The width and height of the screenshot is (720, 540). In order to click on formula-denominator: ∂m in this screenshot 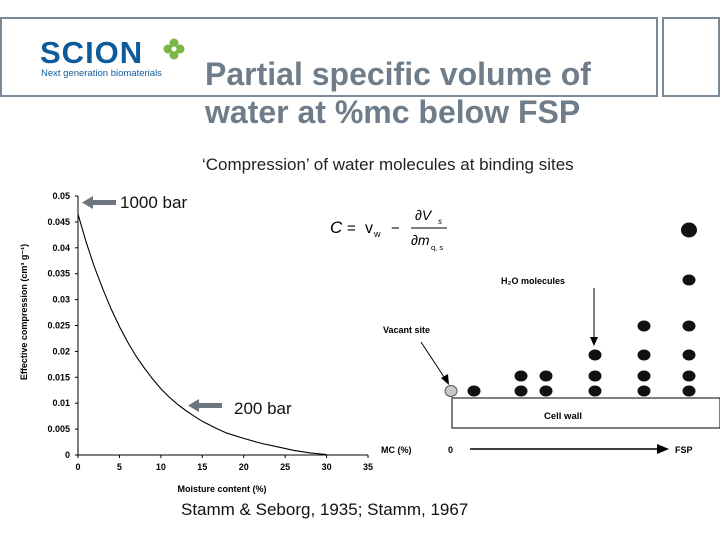, I will do `click(420, 240)`.